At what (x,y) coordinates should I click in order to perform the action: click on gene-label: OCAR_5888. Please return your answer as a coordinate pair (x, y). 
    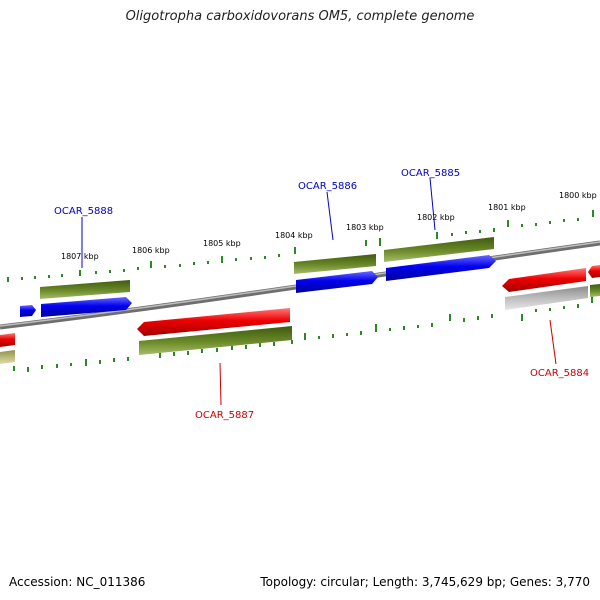
    Looking at the image, I should click on (83, 211).